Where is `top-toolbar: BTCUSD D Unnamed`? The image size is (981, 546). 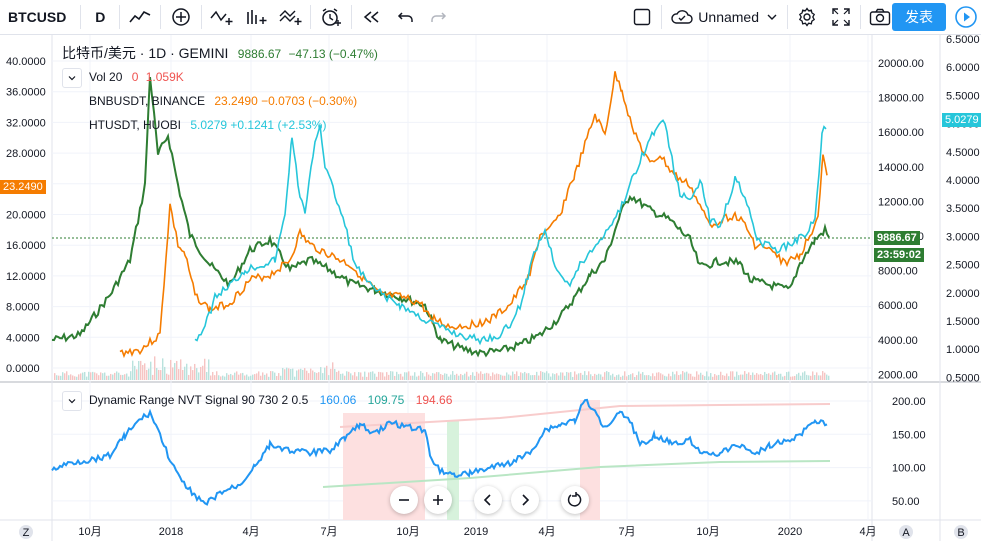 top-toolbar: BTCUSD D Unnamed is located at coordinates (490, 17).